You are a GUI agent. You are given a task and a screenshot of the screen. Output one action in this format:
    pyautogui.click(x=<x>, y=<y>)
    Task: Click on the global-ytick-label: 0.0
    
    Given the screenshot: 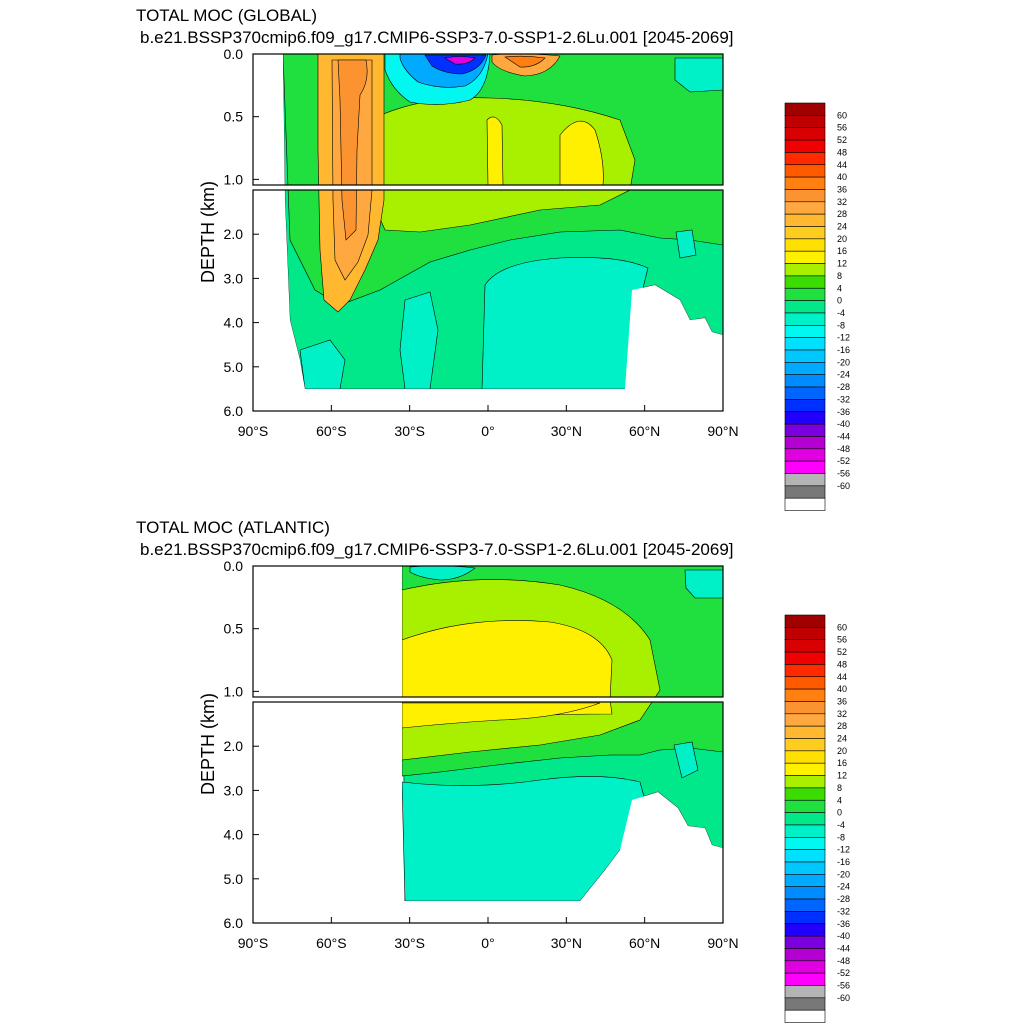 What is the action you would take?
    pyautogui.click(x=234, y=54)
    